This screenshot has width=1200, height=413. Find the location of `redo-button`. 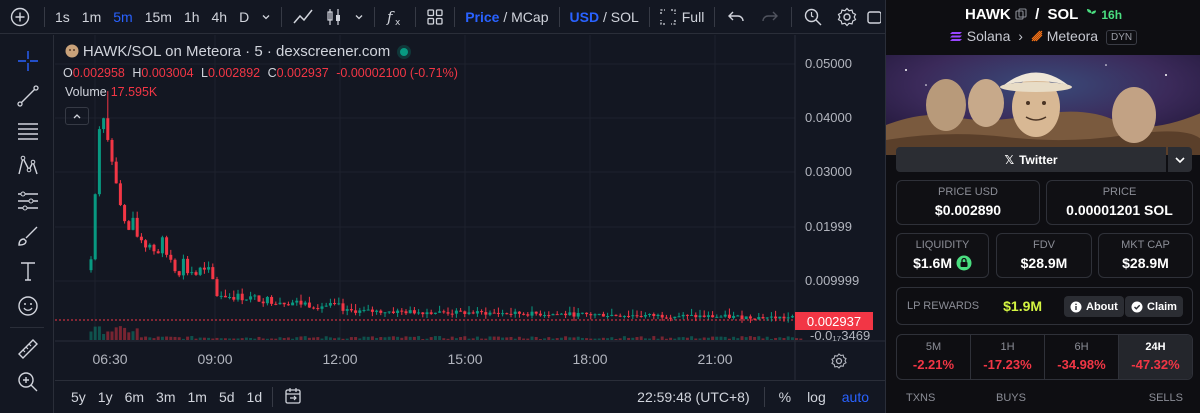

redo-button is located at coordinates (770, 17).